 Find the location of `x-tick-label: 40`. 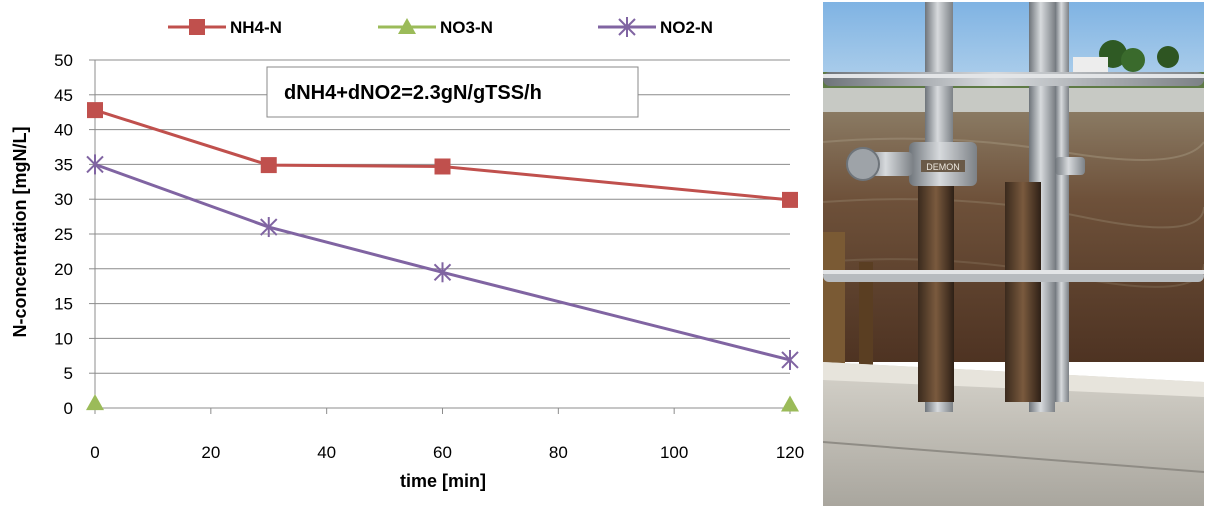

x-tick-label: 40 is located at coordinates (326, 452).